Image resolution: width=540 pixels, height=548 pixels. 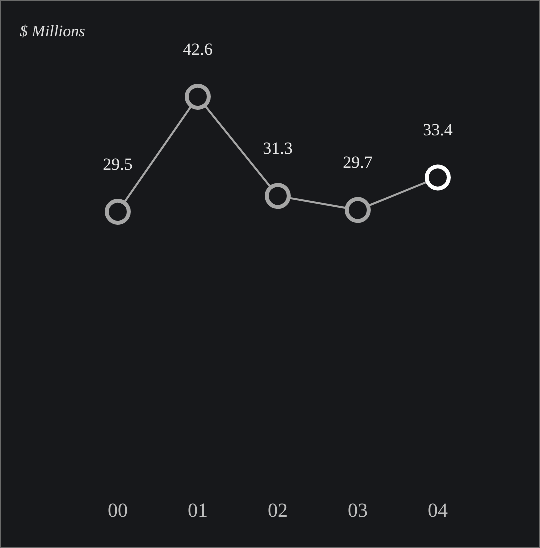 I want to click on data-label: 29.5, so click(x=118, y=164).